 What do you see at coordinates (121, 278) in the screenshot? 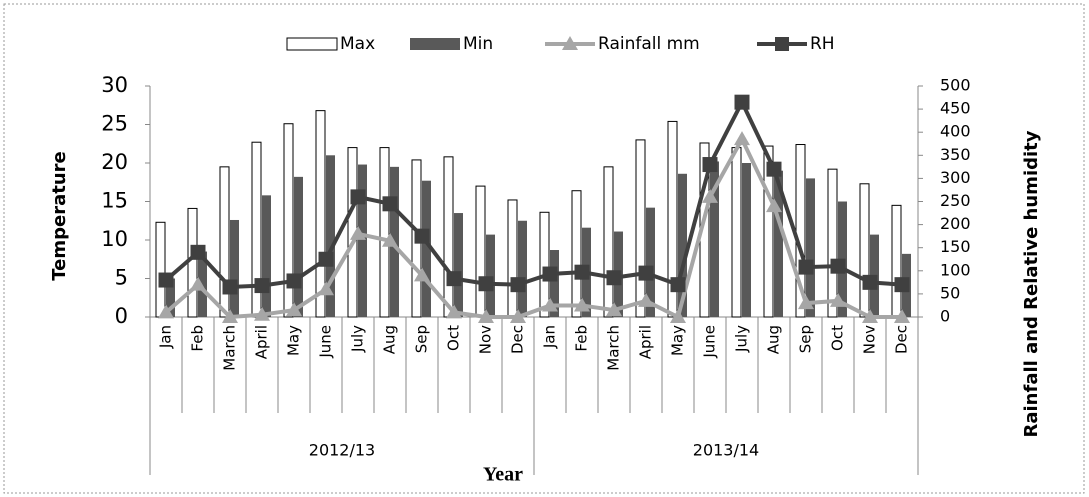
I see `y-tick-label: 5` at bounding box center [121, 278].